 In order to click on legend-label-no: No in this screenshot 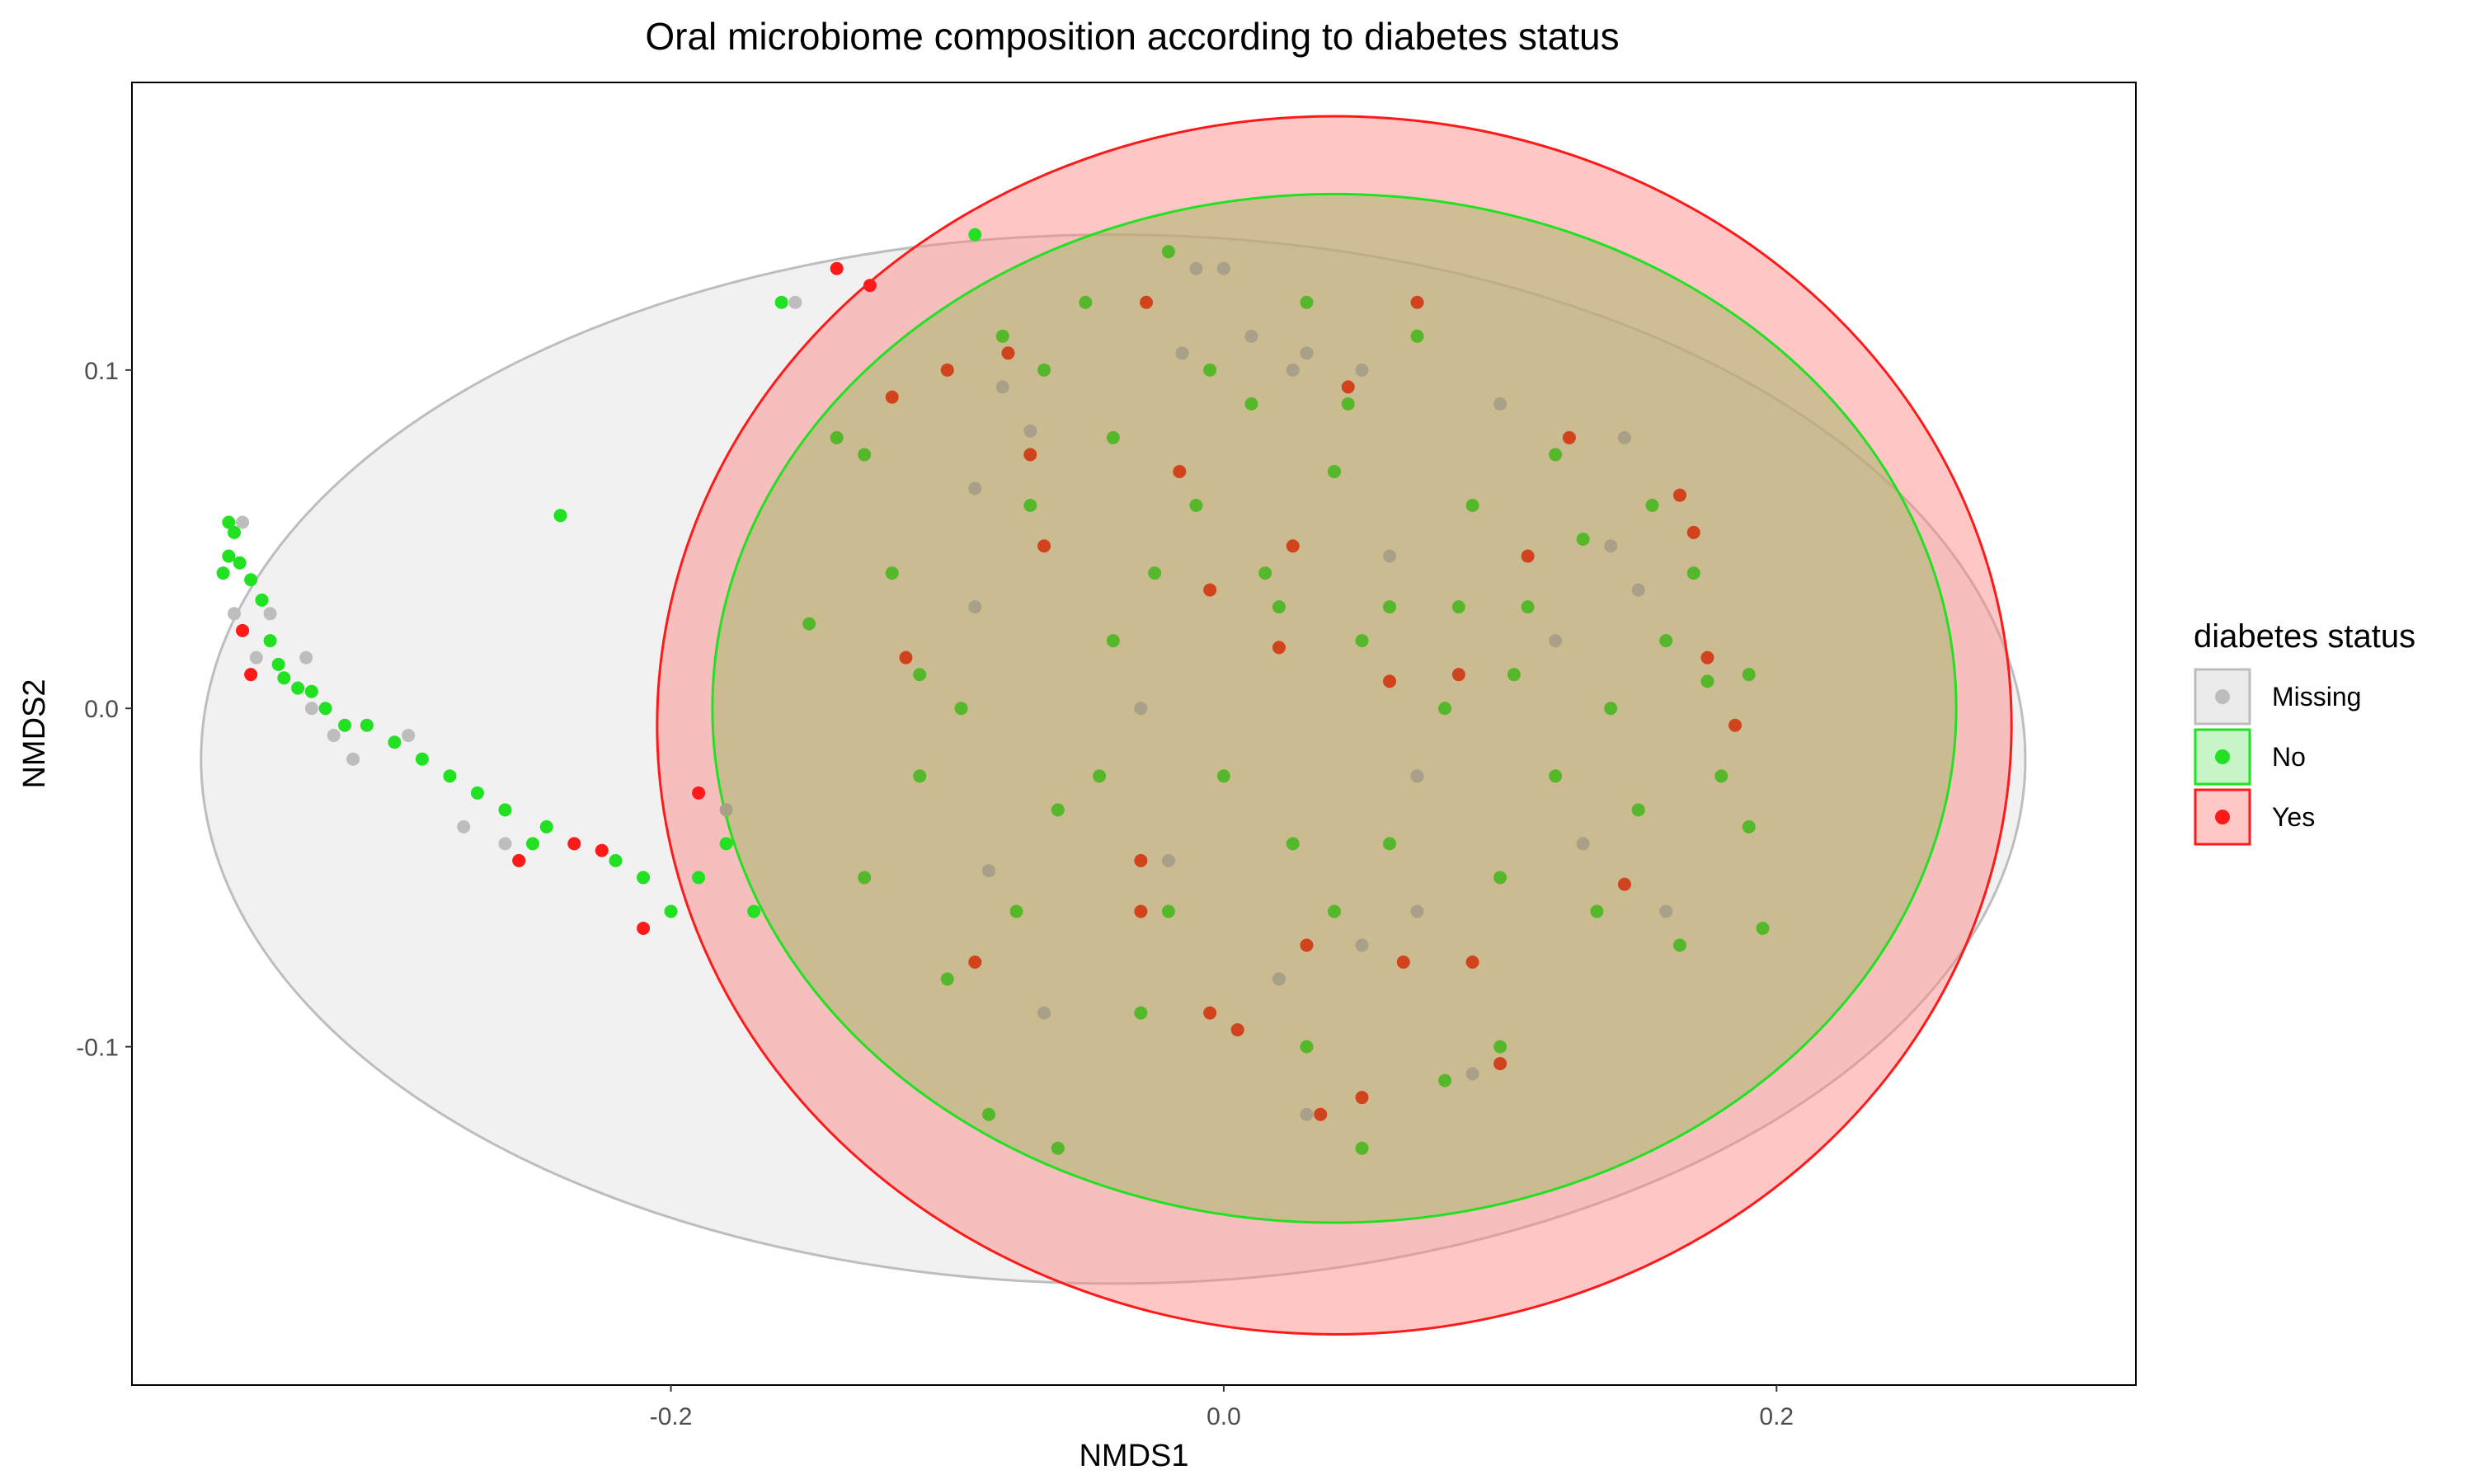, I will do `click(2289, 757)`.